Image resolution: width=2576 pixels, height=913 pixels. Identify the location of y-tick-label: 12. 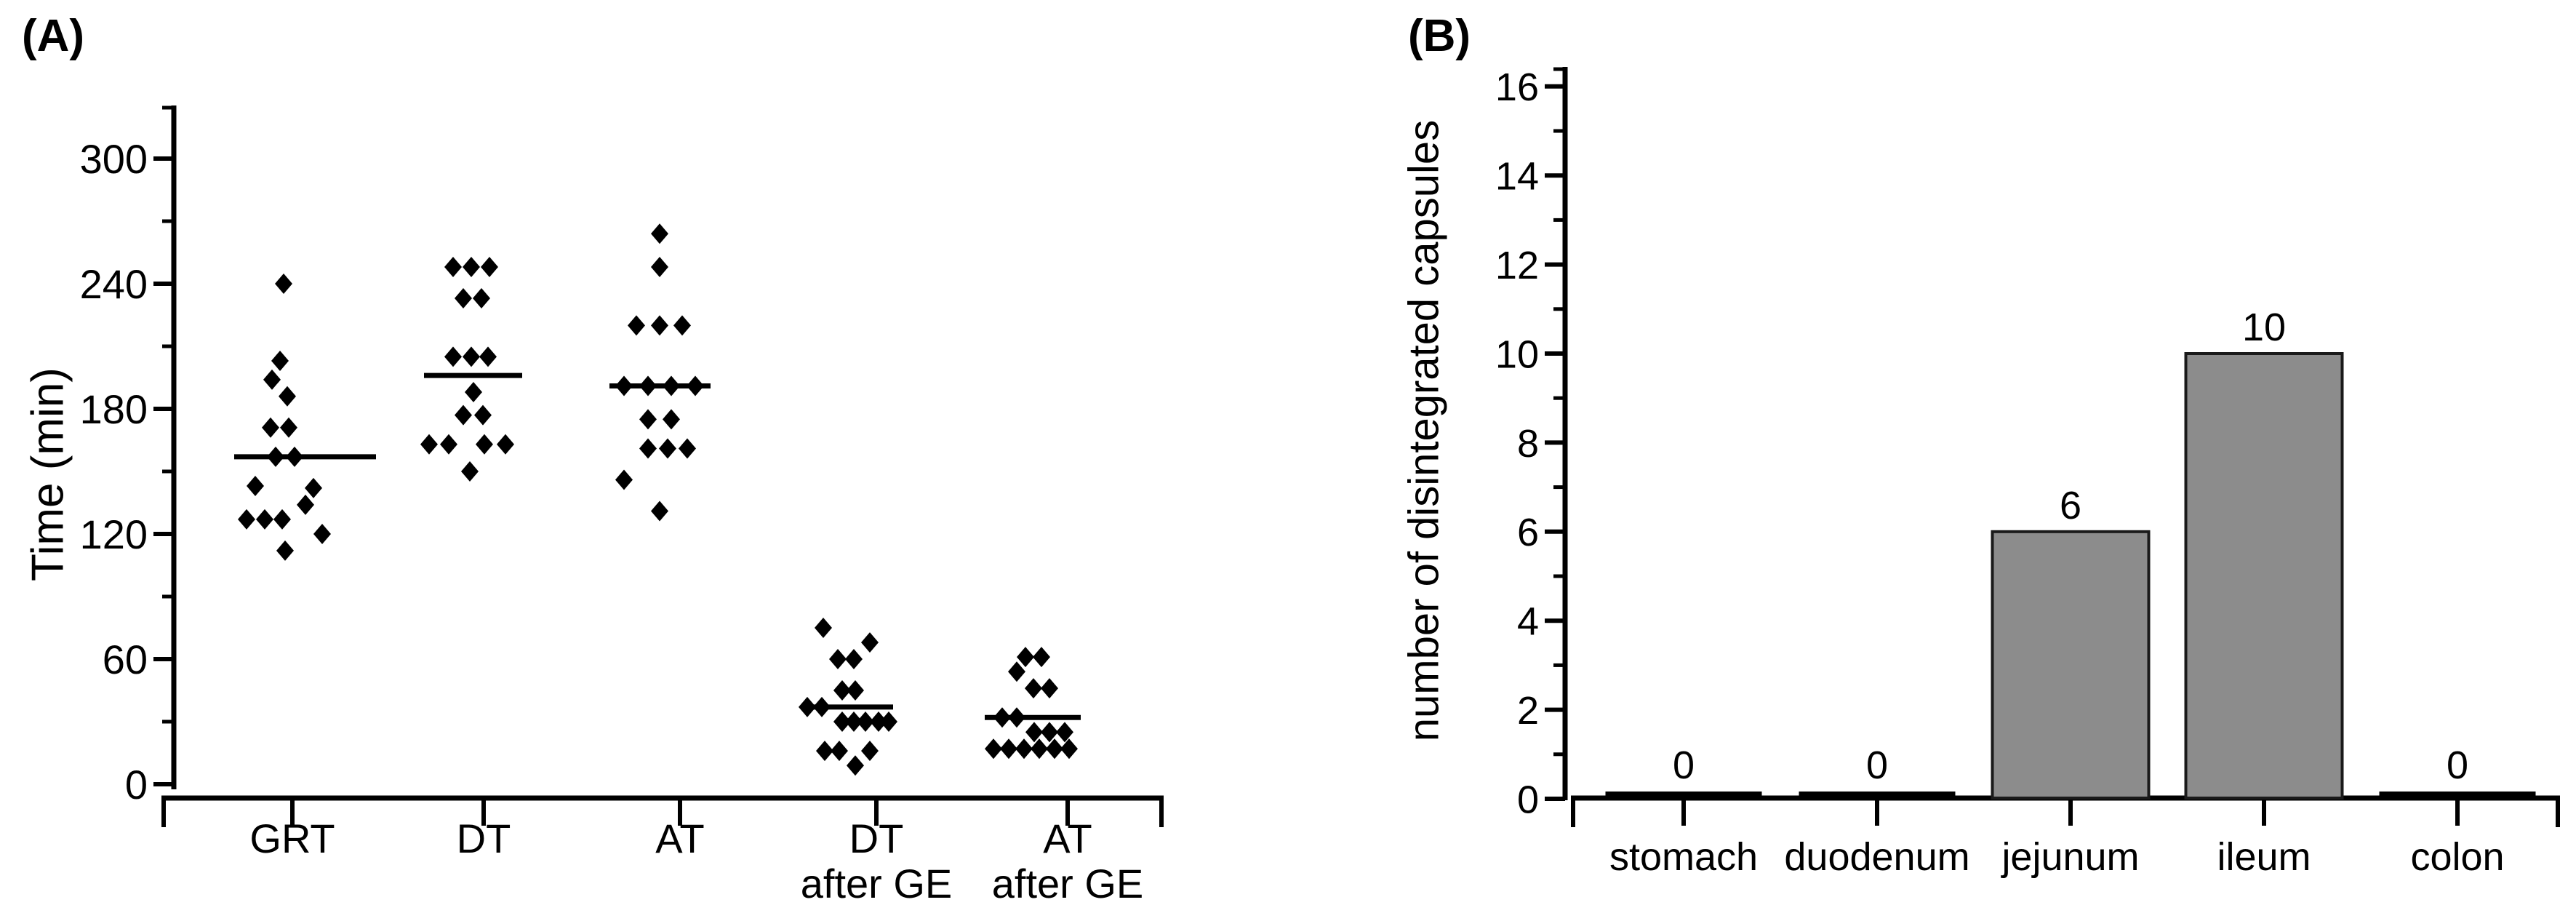
(1517, 265).